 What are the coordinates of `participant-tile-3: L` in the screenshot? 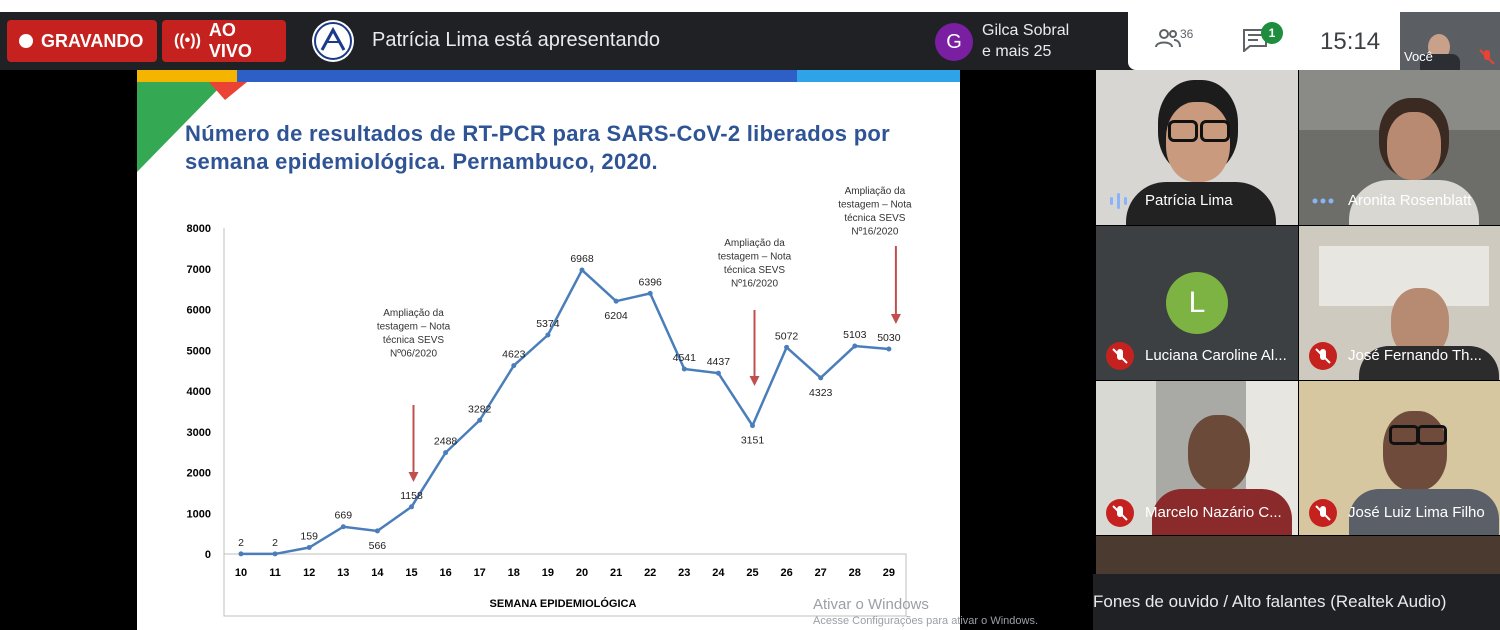 It's located at (1197, 303).